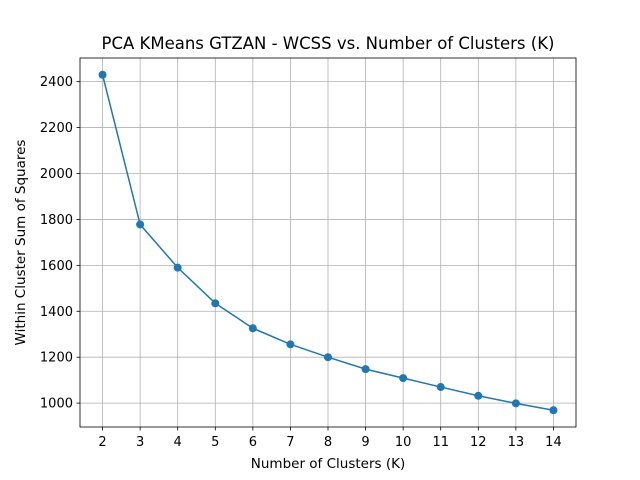 This screenshot has width=640, height=480. Describe the element at coordinates (56, 312) in the screenshot. I see `y-tick-label: 1400` at that location.